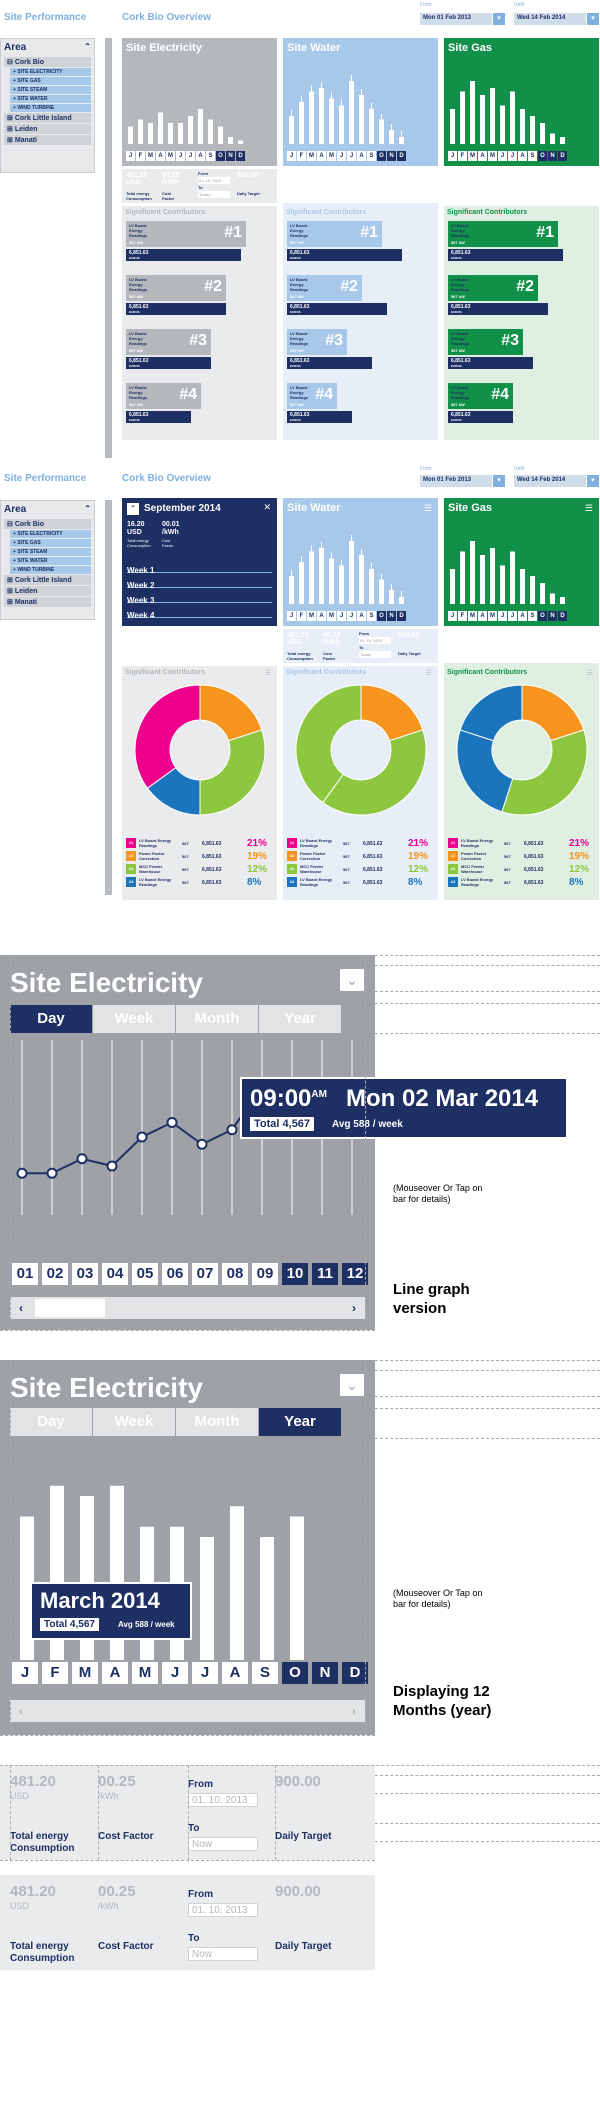 This screenshot has height=2107, width=600. What do you see at coordinates (50, 552) in the screenshot?
I see `area-sub-steam: + SITE STEAM` at bounding box center [50, 552].